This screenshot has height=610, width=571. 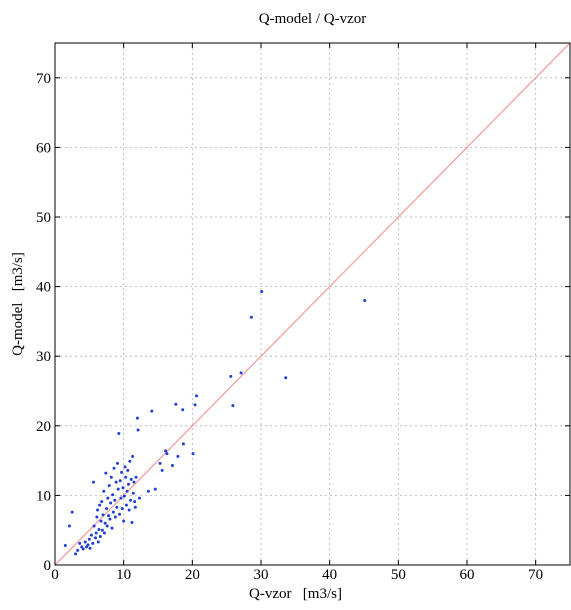 I want to click on y-tick-label: 70, so click(x=43, y=79).